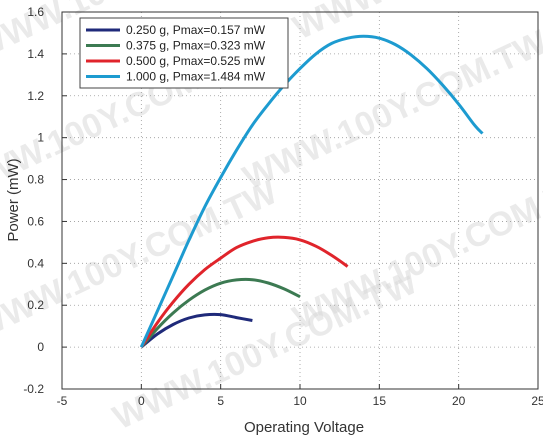 The image size is (543, 441). I want to click on legend-entry-3: 0.500 g, Pmax=0.525 mW, so click(196, 61).